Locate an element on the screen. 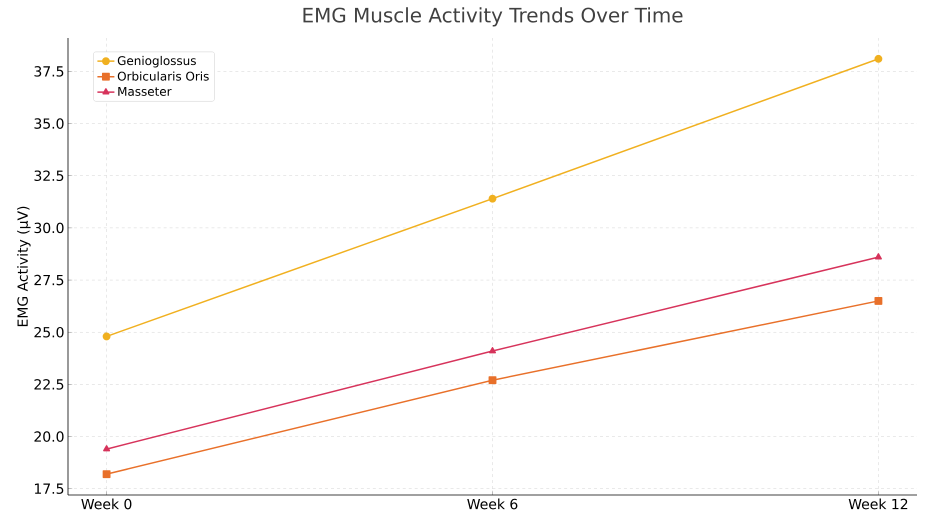 The width and height of the screenshot is (936, 520). y-tick-label: 20.0 is located at coordinates (49, 436).